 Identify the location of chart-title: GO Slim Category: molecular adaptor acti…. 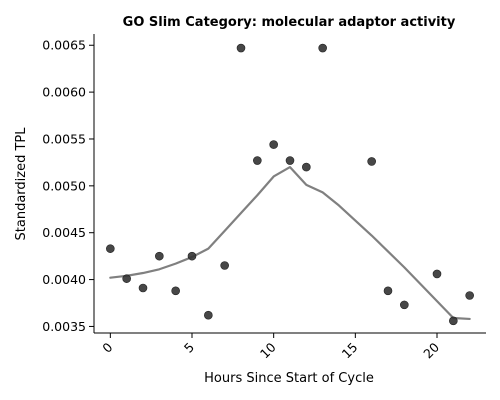
(289, 22).